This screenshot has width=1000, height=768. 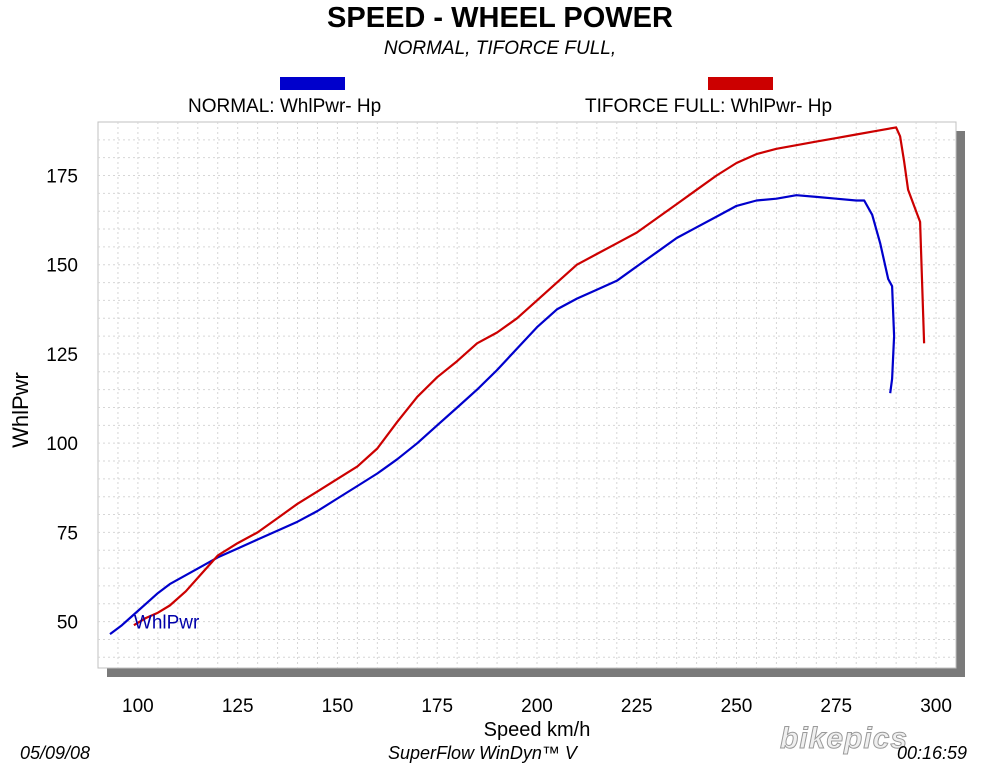 I want to click on x-axis-label: Speed km/h, so click(x=537, y=730).